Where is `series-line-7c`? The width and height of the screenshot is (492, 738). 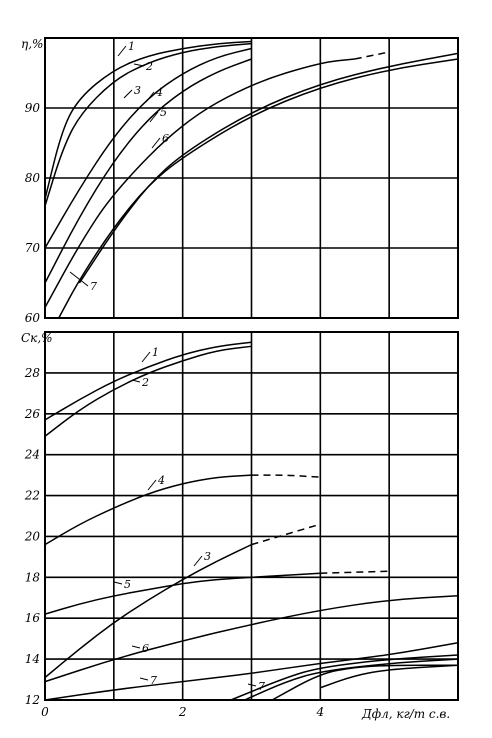
series-line-7c is located at coordinates (364, 682).